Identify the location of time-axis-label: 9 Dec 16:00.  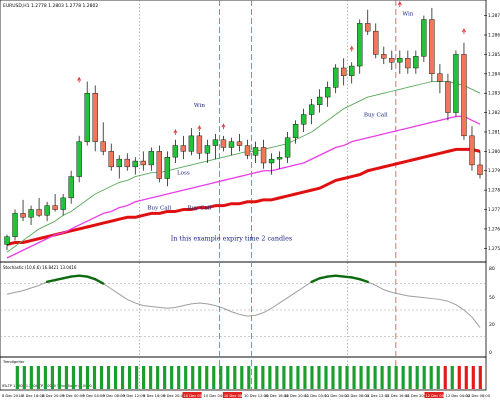
(154, 396).